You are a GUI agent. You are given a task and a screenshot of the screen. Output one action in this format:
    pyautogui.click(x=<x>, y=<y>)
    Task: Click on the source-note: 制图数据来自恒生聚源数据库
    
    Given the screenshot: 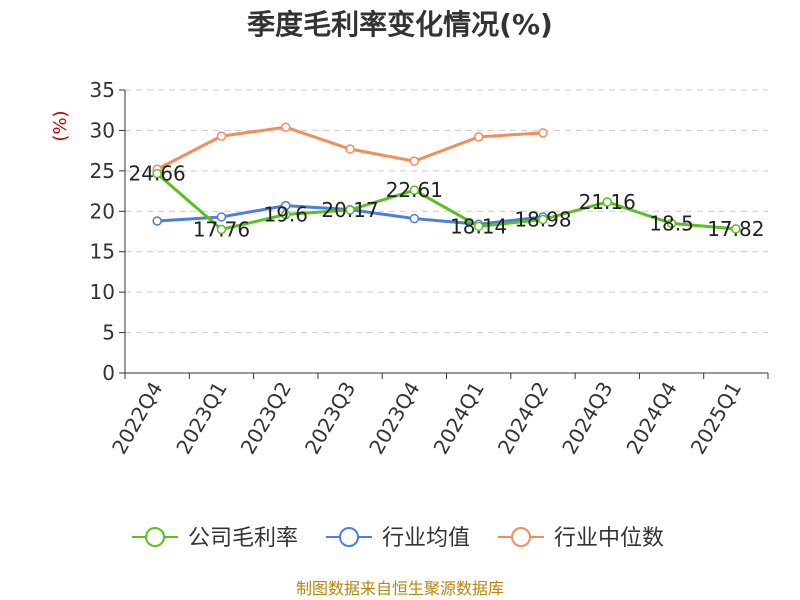 What is the action you would take?
    pyautogui.click(x=400, y=588)
    